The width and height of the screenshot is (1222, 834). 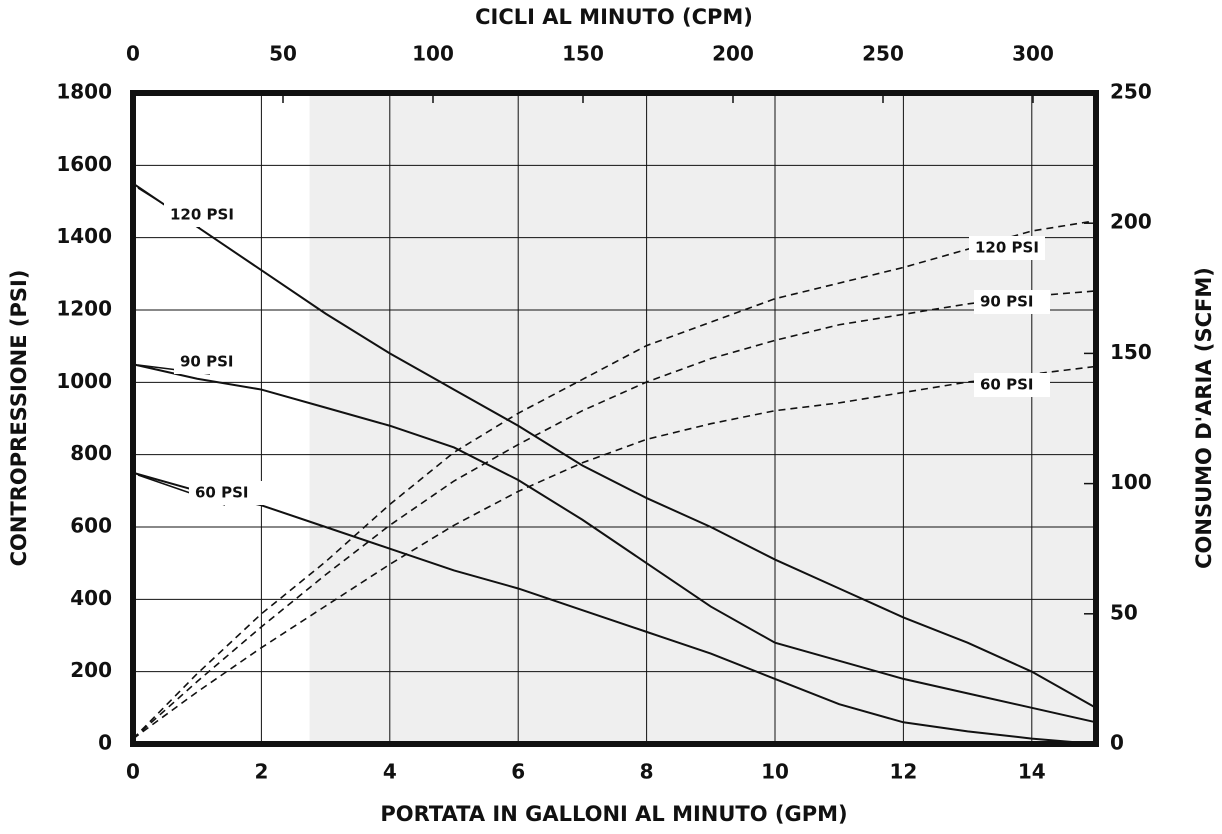 I want to click on x-tick-label: 2, so click(x=261, y=772).